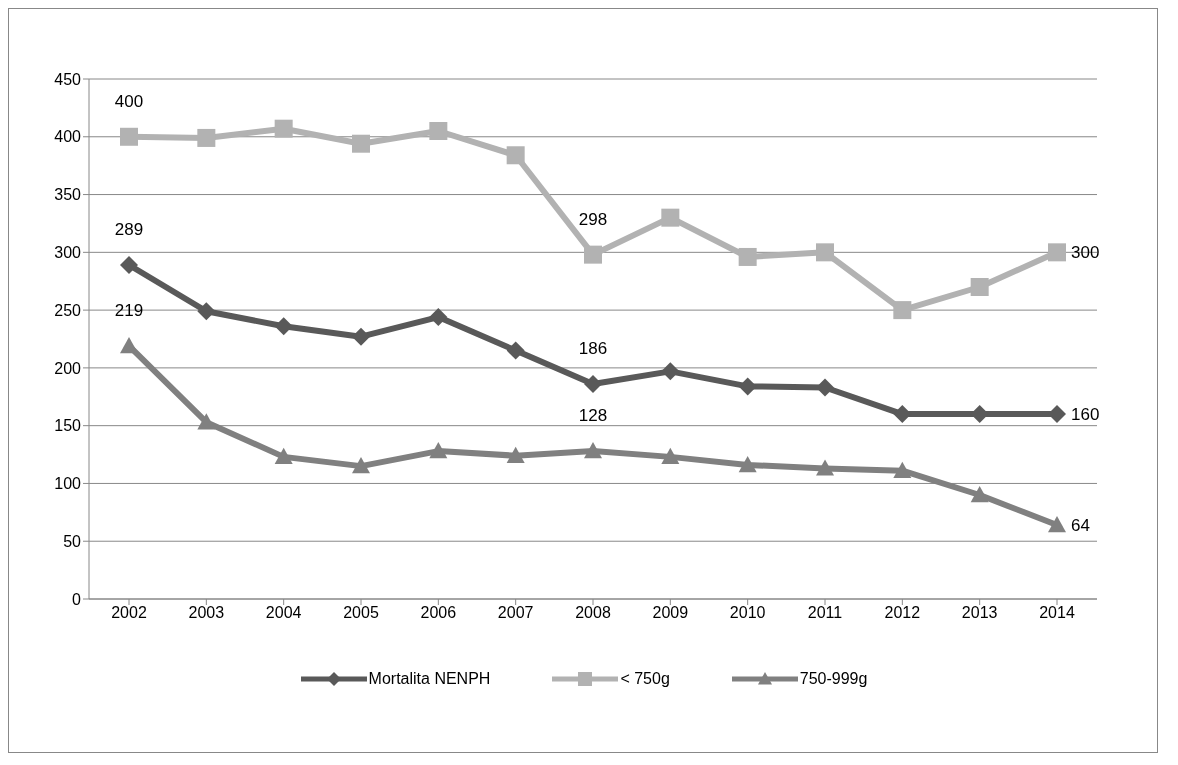 The image size is (1178, 765). Describe the element at coordinates (593, 416) in the screenshot. I see `data-label: 128` at that location.